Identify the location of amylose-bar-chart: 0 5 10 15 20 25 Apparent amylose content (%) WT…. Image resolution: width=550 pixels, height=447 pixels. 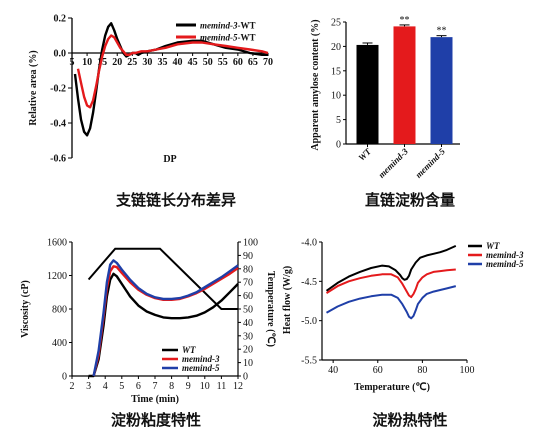
(385, 97).